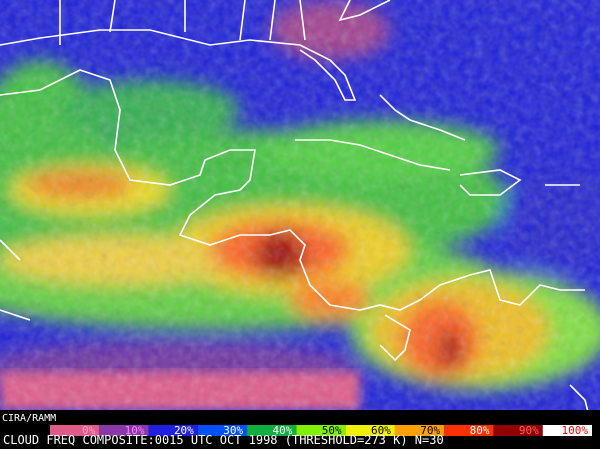 The image size is (600, 449). Describe the element at coordinates (282, 430) in the screenshot. I see `legend-label: 40%` at that location.